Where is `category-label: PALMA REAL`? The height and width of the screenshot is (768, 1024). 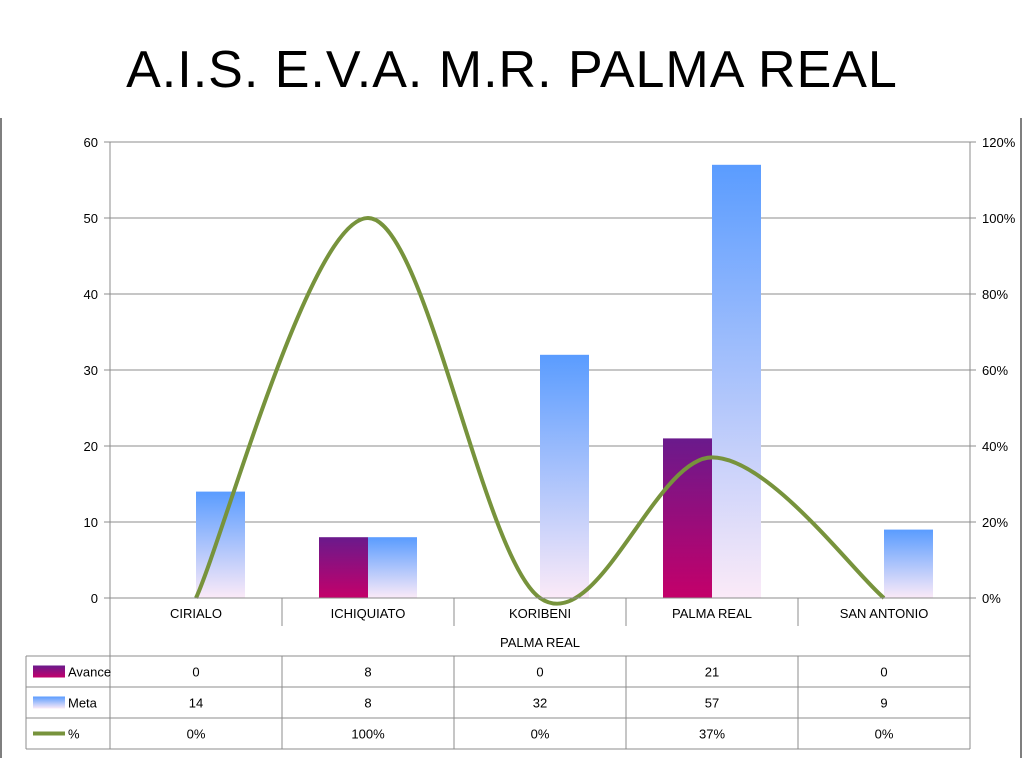
category-label: PALMA REAL is located at coordinates (712, 613).